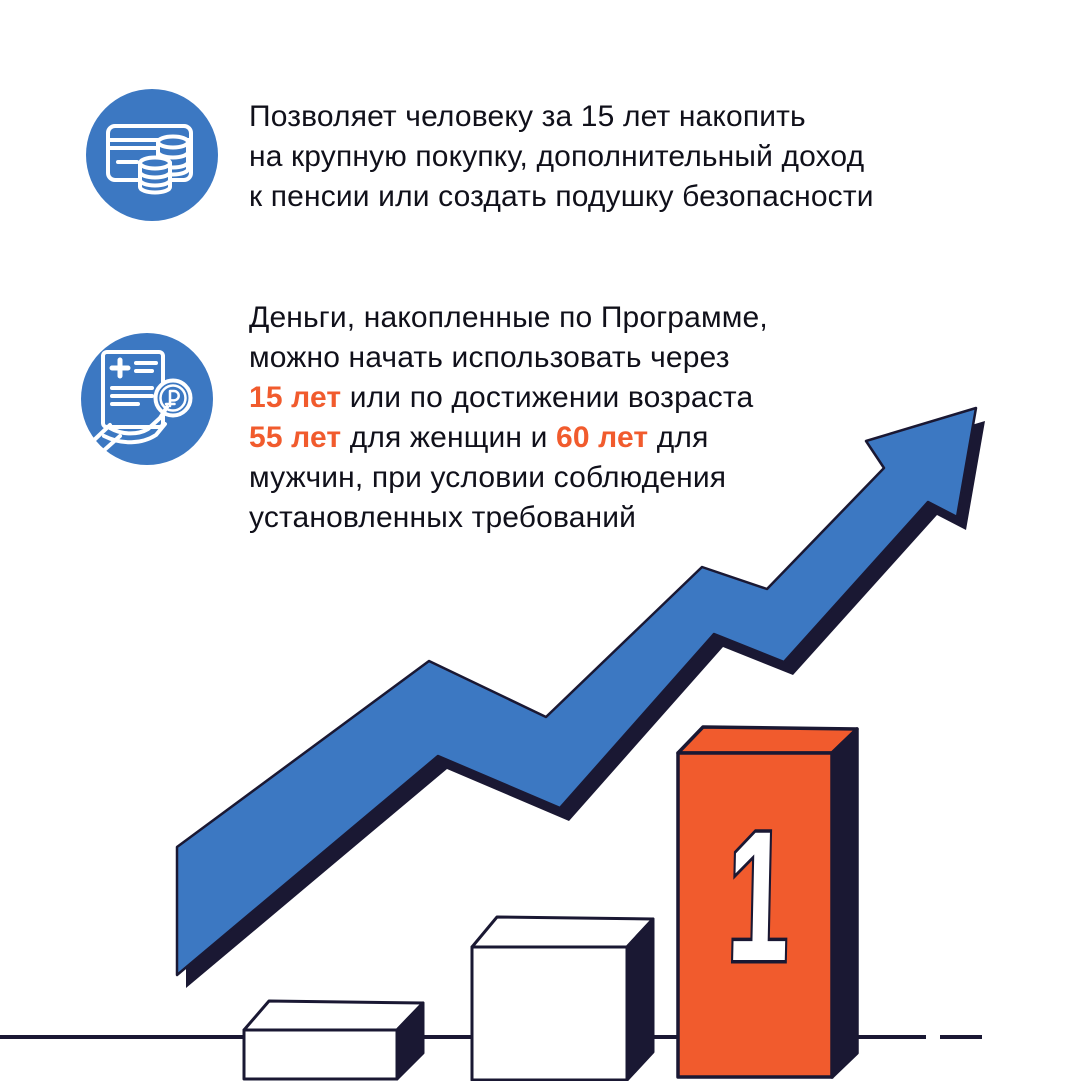  I want to click on text-line: 15 лет или по достижении возраста, so click(508, 398).